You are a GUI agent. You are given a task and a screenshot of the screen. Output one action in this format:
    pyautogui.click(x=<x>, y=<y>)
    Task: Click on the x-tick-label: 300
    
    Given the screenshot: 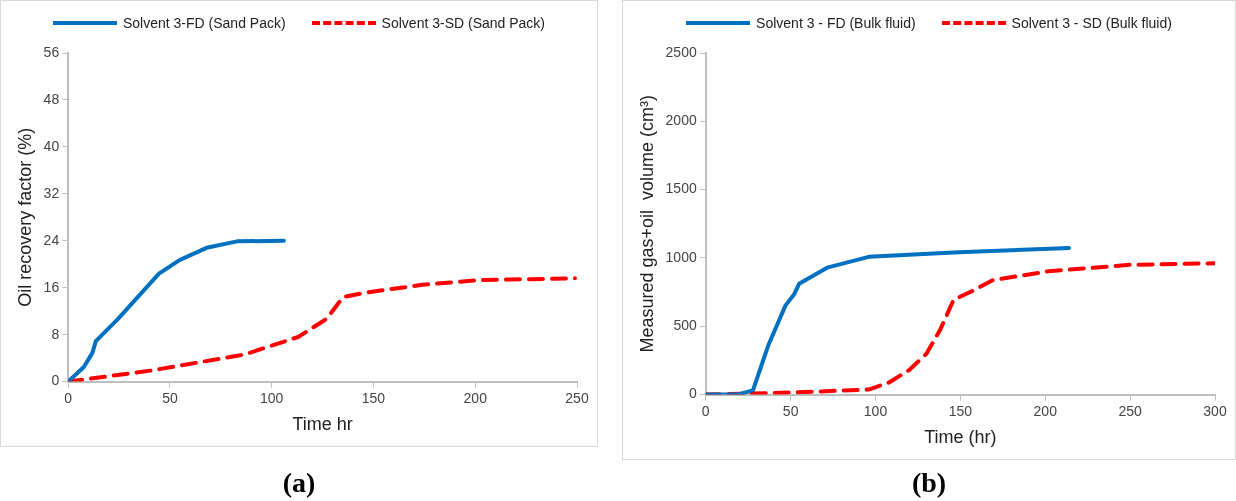 What is the action you would take?
    pyautogui.click(x=1215, y=410)
    